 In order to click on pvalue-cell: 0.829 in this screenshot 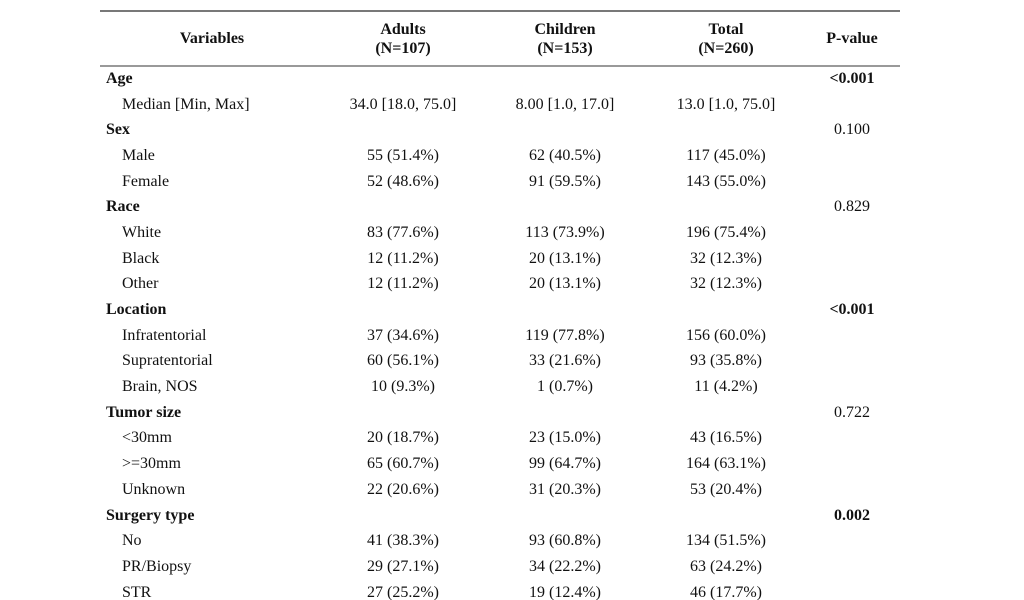, I will do `click(852, 207)`.